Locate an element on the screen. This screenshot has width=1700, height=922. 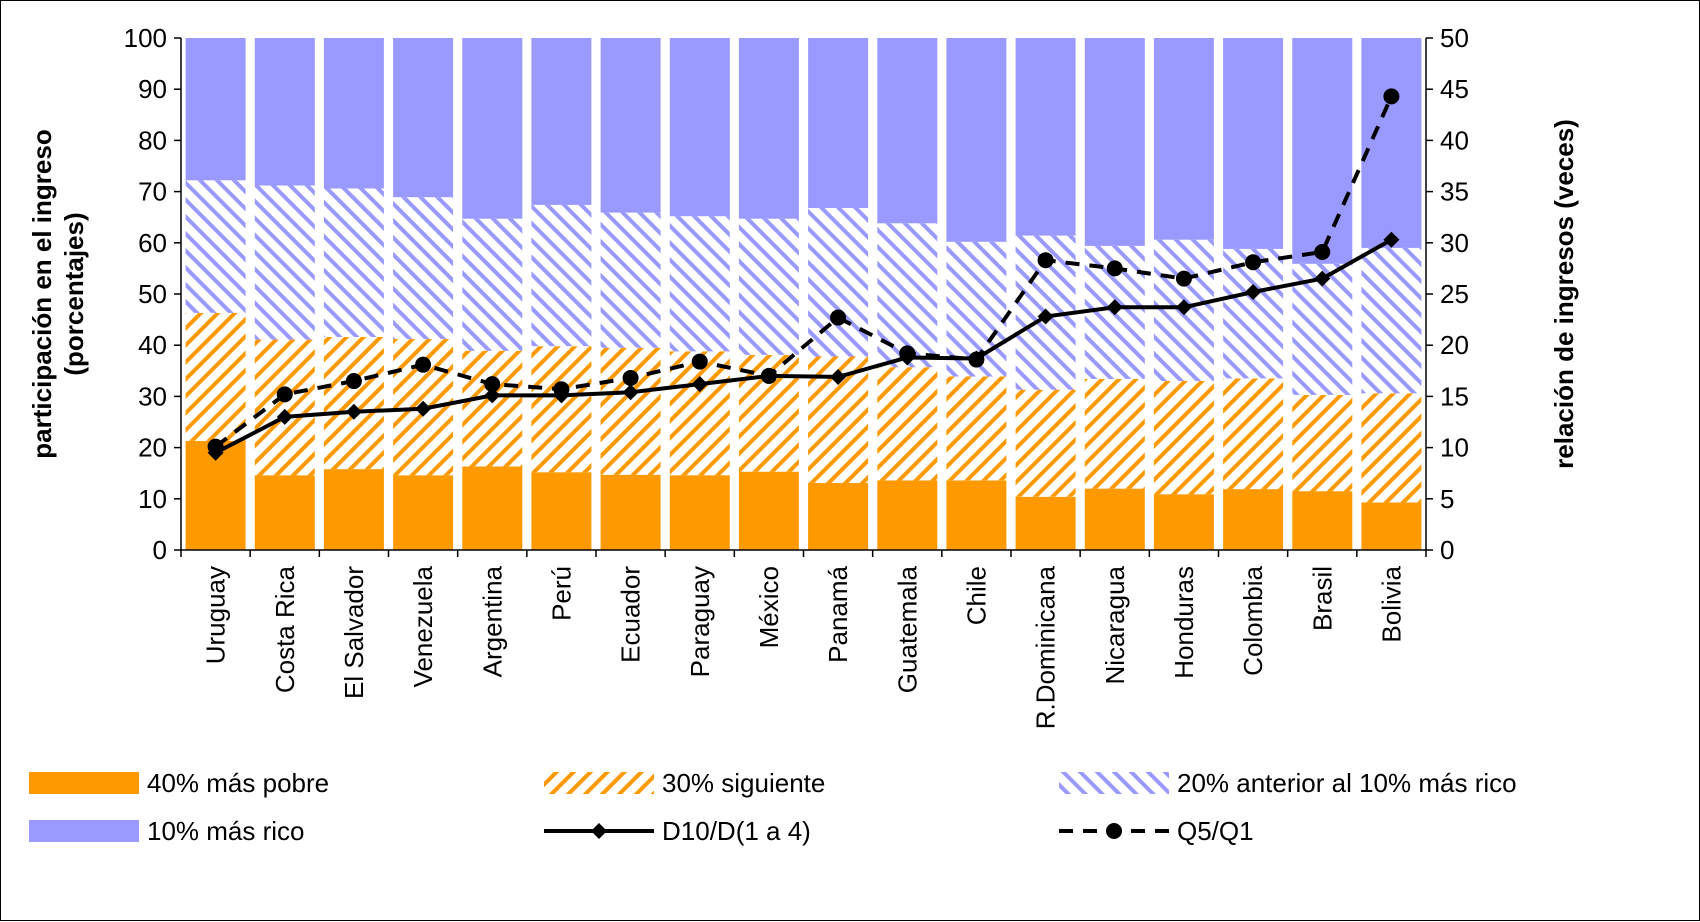
legend-item: 20% anterior al 10% más rico is located at coordinates (1288, 783).